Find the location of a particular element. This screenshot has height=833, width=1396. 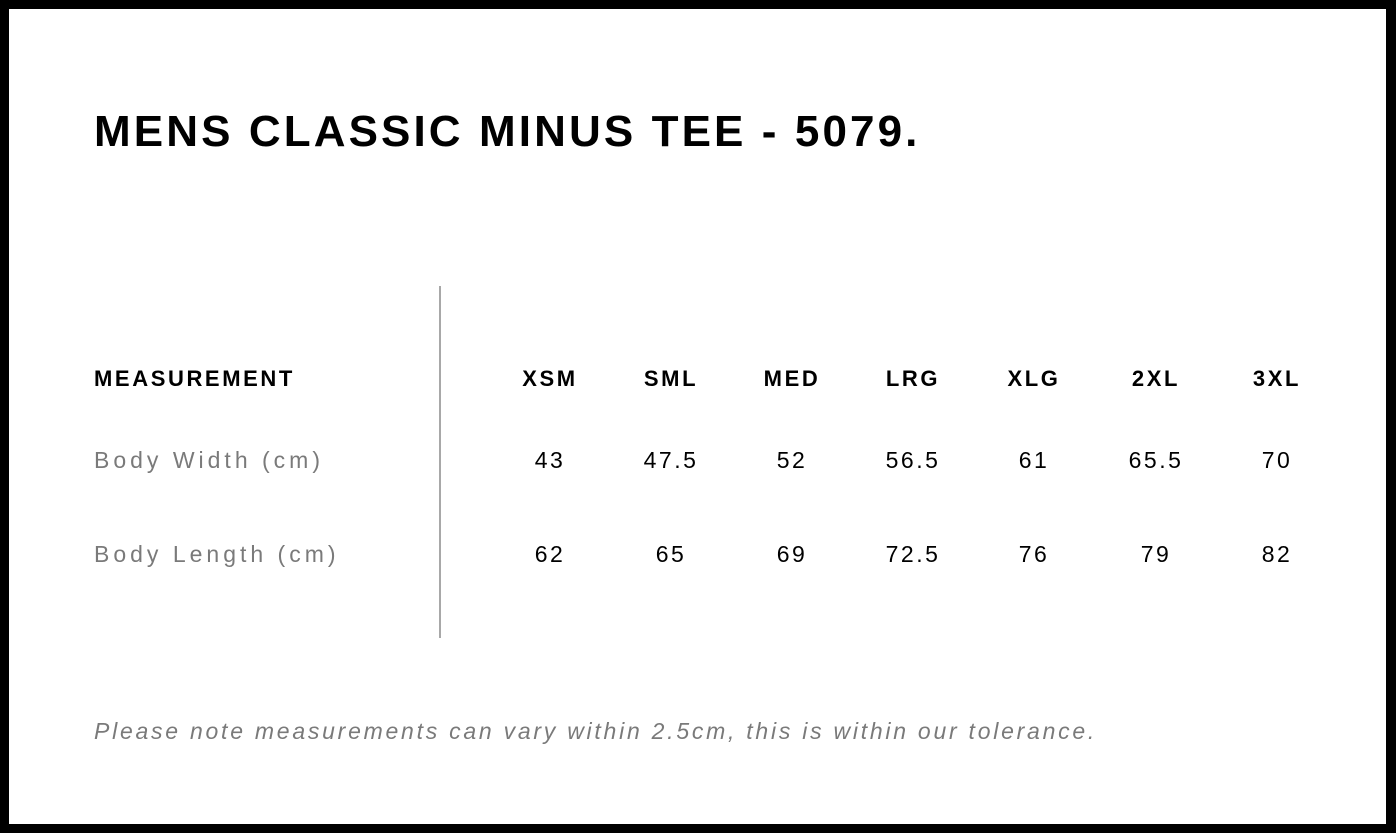

table-cell: 65.5 is located at coordinates (1156, 460).